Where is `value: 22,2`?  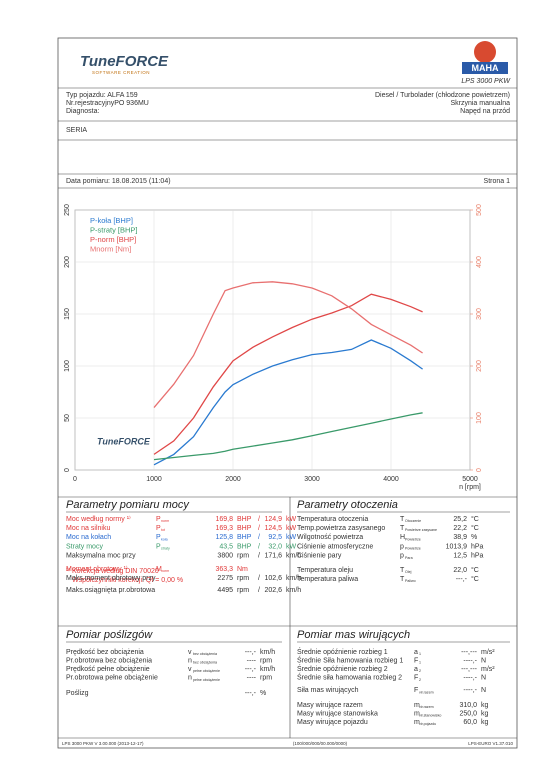 value: 22,2 is located at coordinates (460, 528).